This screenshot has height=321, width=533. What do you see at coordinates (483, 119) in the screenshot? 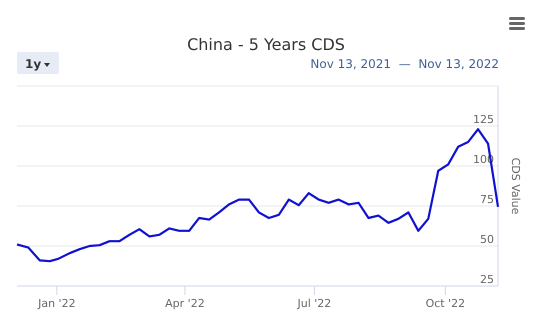
I see `y-tick-label: 125` at bounding box center [483, 119].